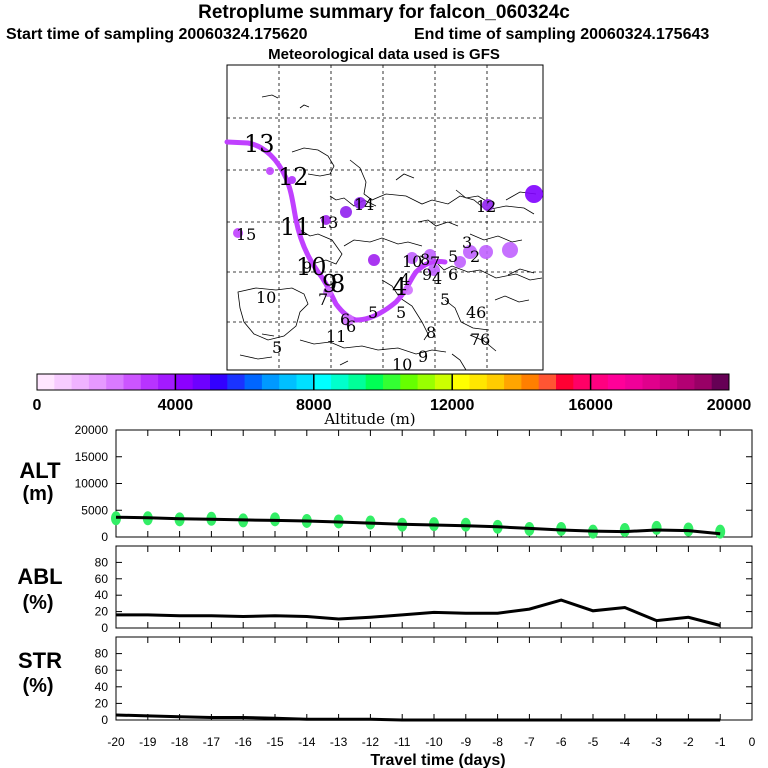  What do you see at coordinates (246, 234) in the screenshot?
I see `map-time-label: 15` at bounding box center [246, 234].